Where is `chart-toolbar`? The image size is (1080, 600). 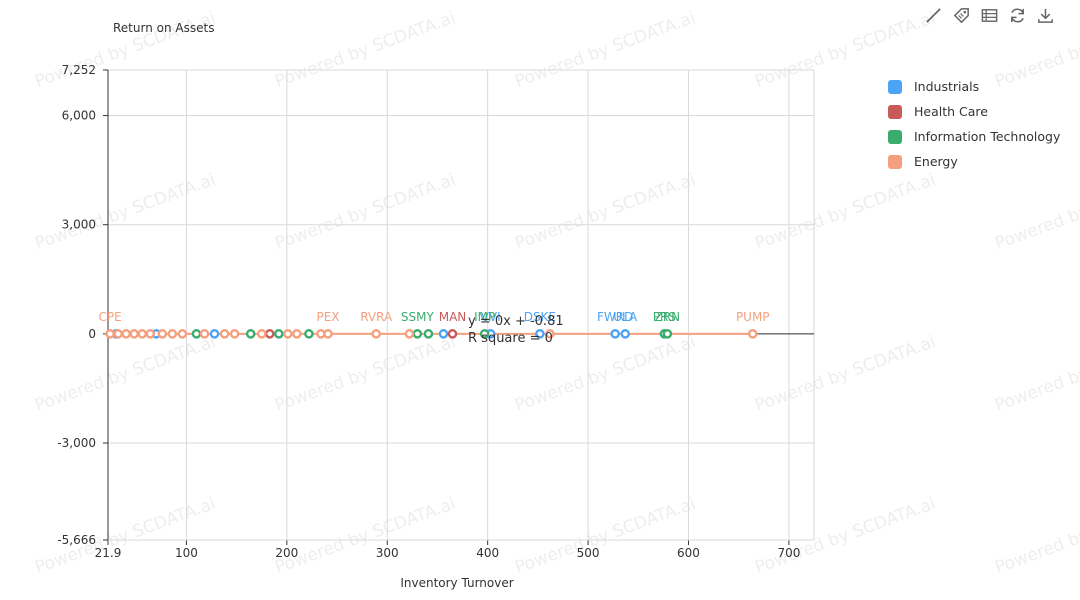
chart-toolbar is located at coordinates (989, 15).